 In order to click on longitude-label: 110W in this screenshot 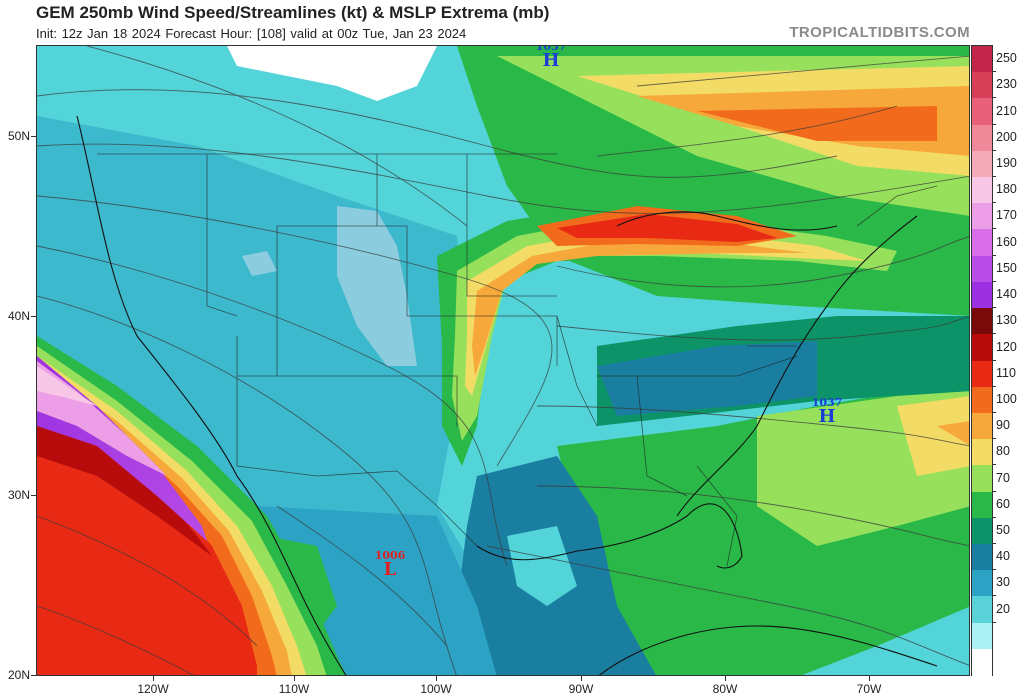, I will do `click(294, 689)`.